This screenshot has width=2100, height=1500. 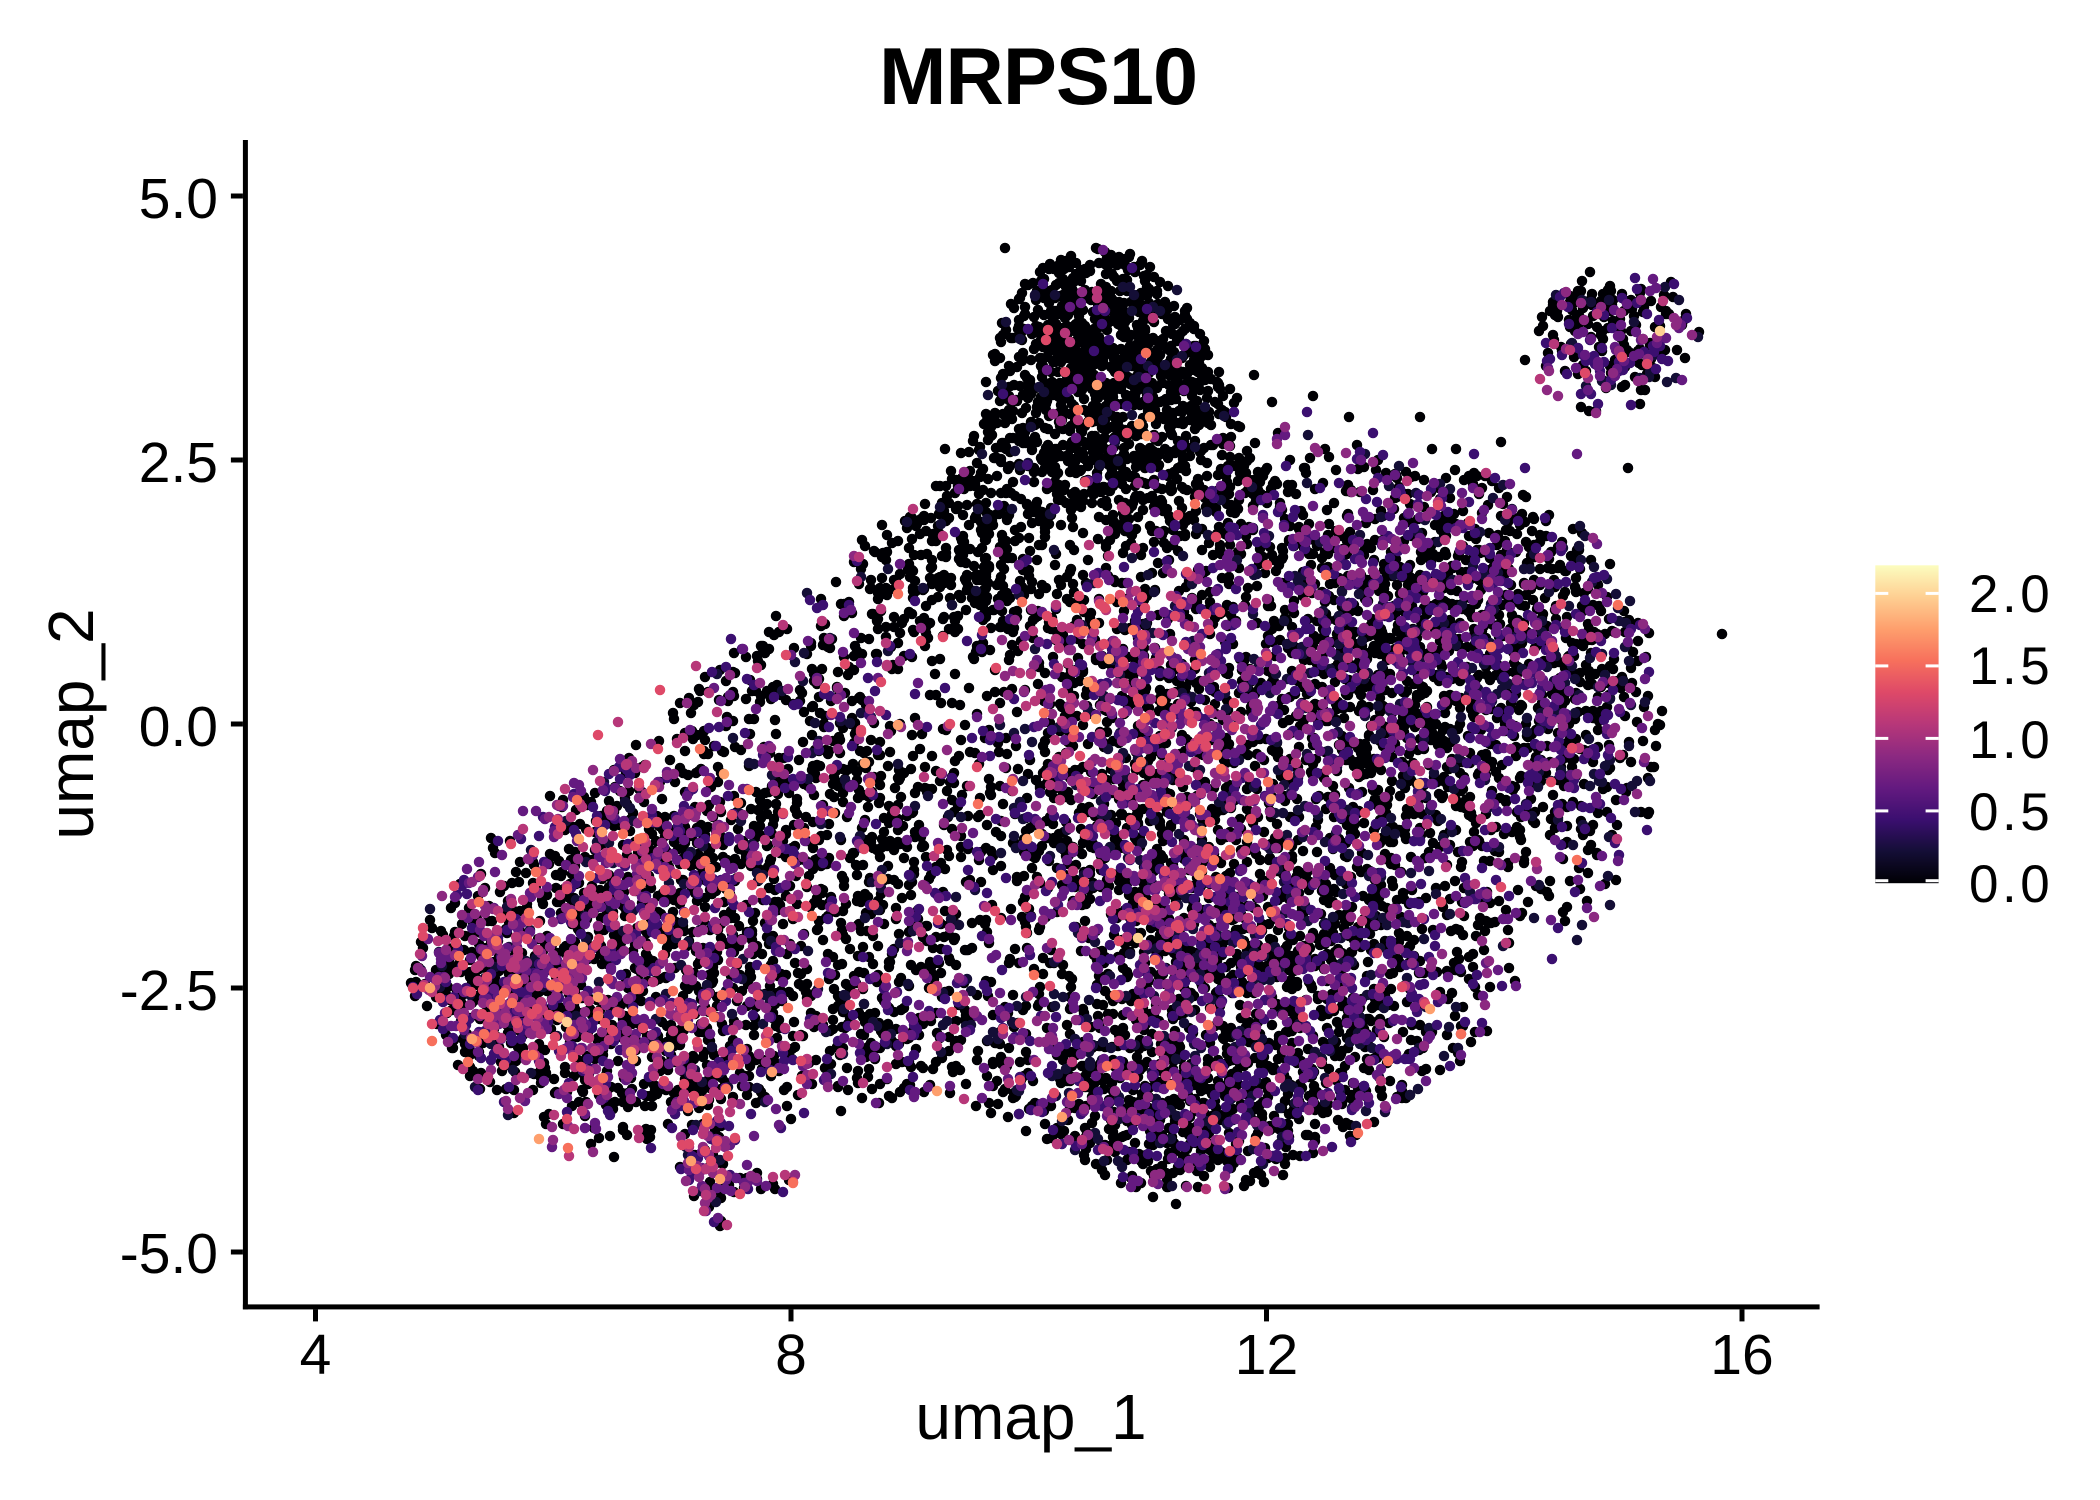 What do you see at coordinates (169, 1254) in the screenshot?
I see `svg-text: -5.0` at bounding box center [169, 1254].